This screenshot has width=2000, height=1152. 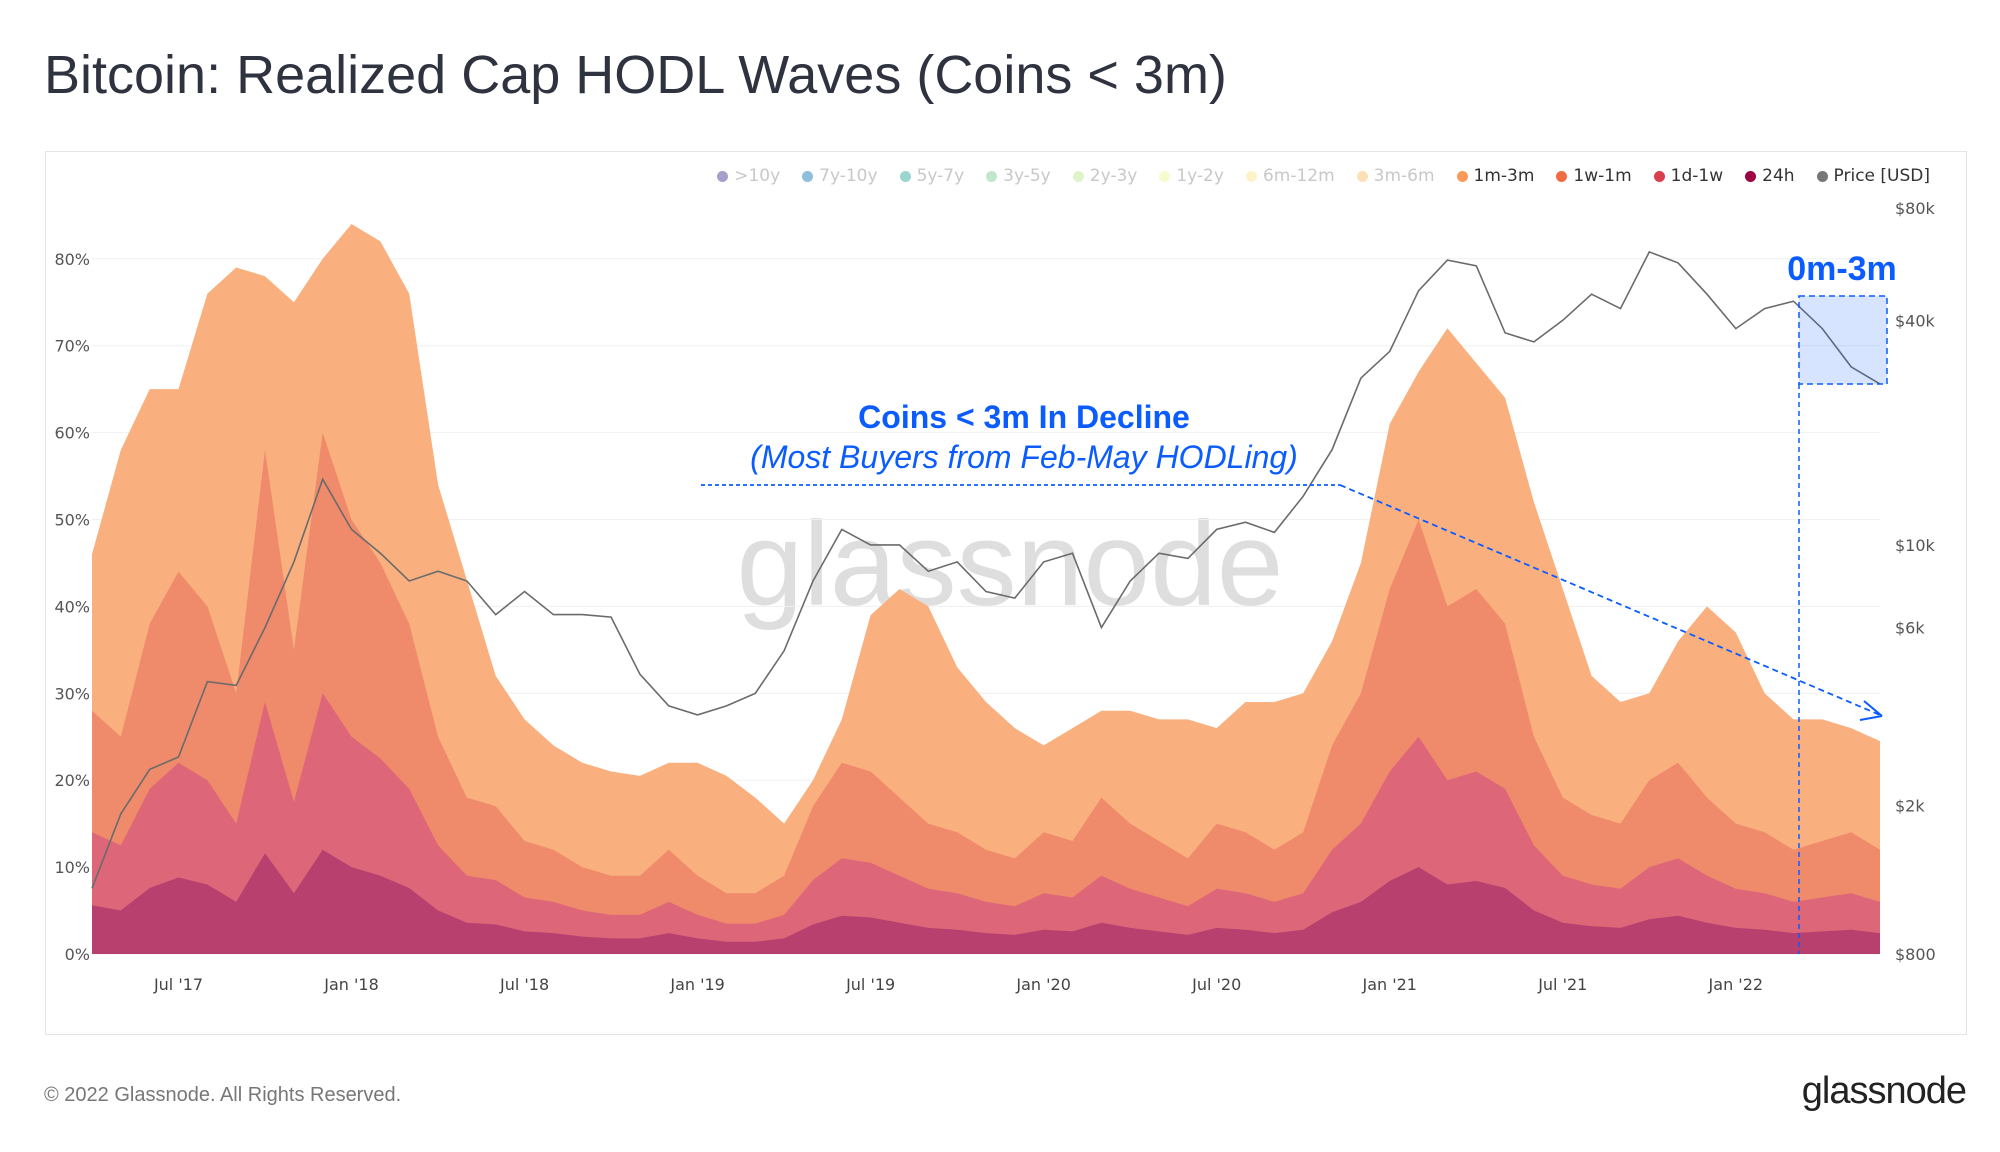 I want to click on legend-label: 1m-3m, so click(x=1504, y=176).